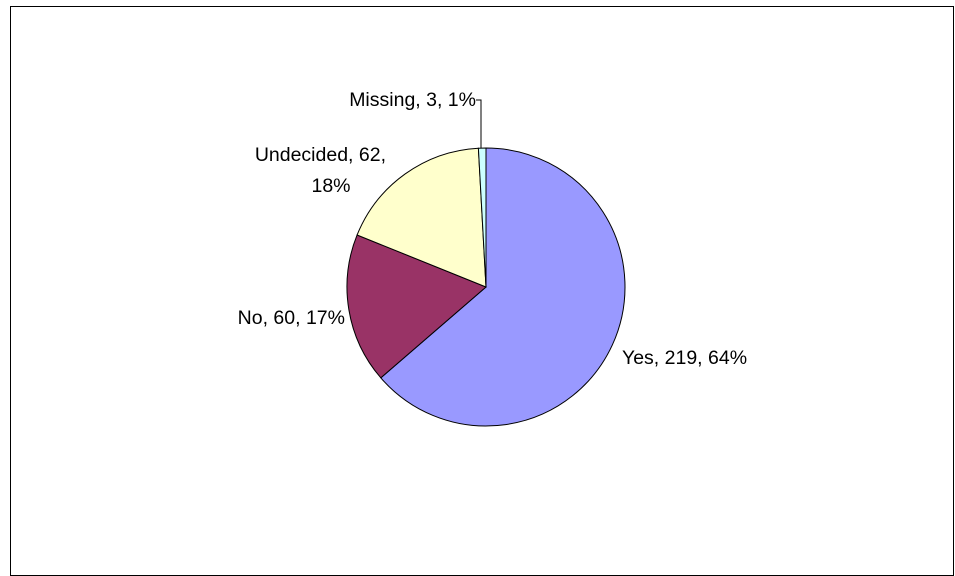 This screenshot has width=955, height=576. Describe the element at coordinates (416, 306) in the screenshot. I see `pie-slice-no` at that location.